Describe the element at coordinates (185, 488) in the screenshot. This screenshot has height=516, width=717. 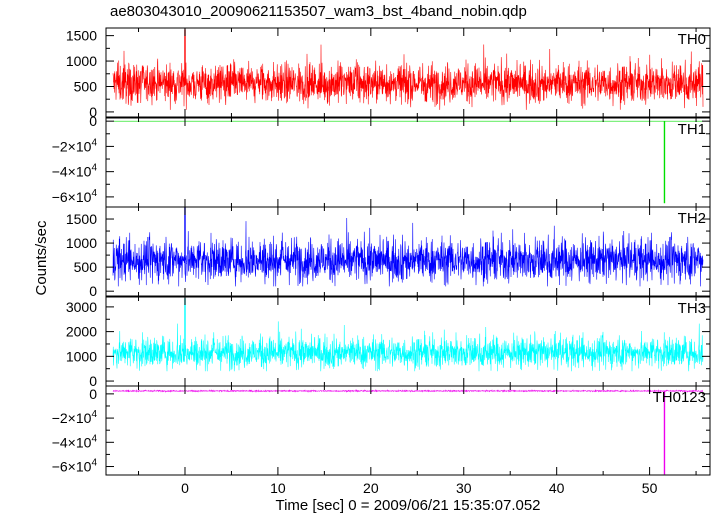
I see `x-tick-label: 0` at that location.